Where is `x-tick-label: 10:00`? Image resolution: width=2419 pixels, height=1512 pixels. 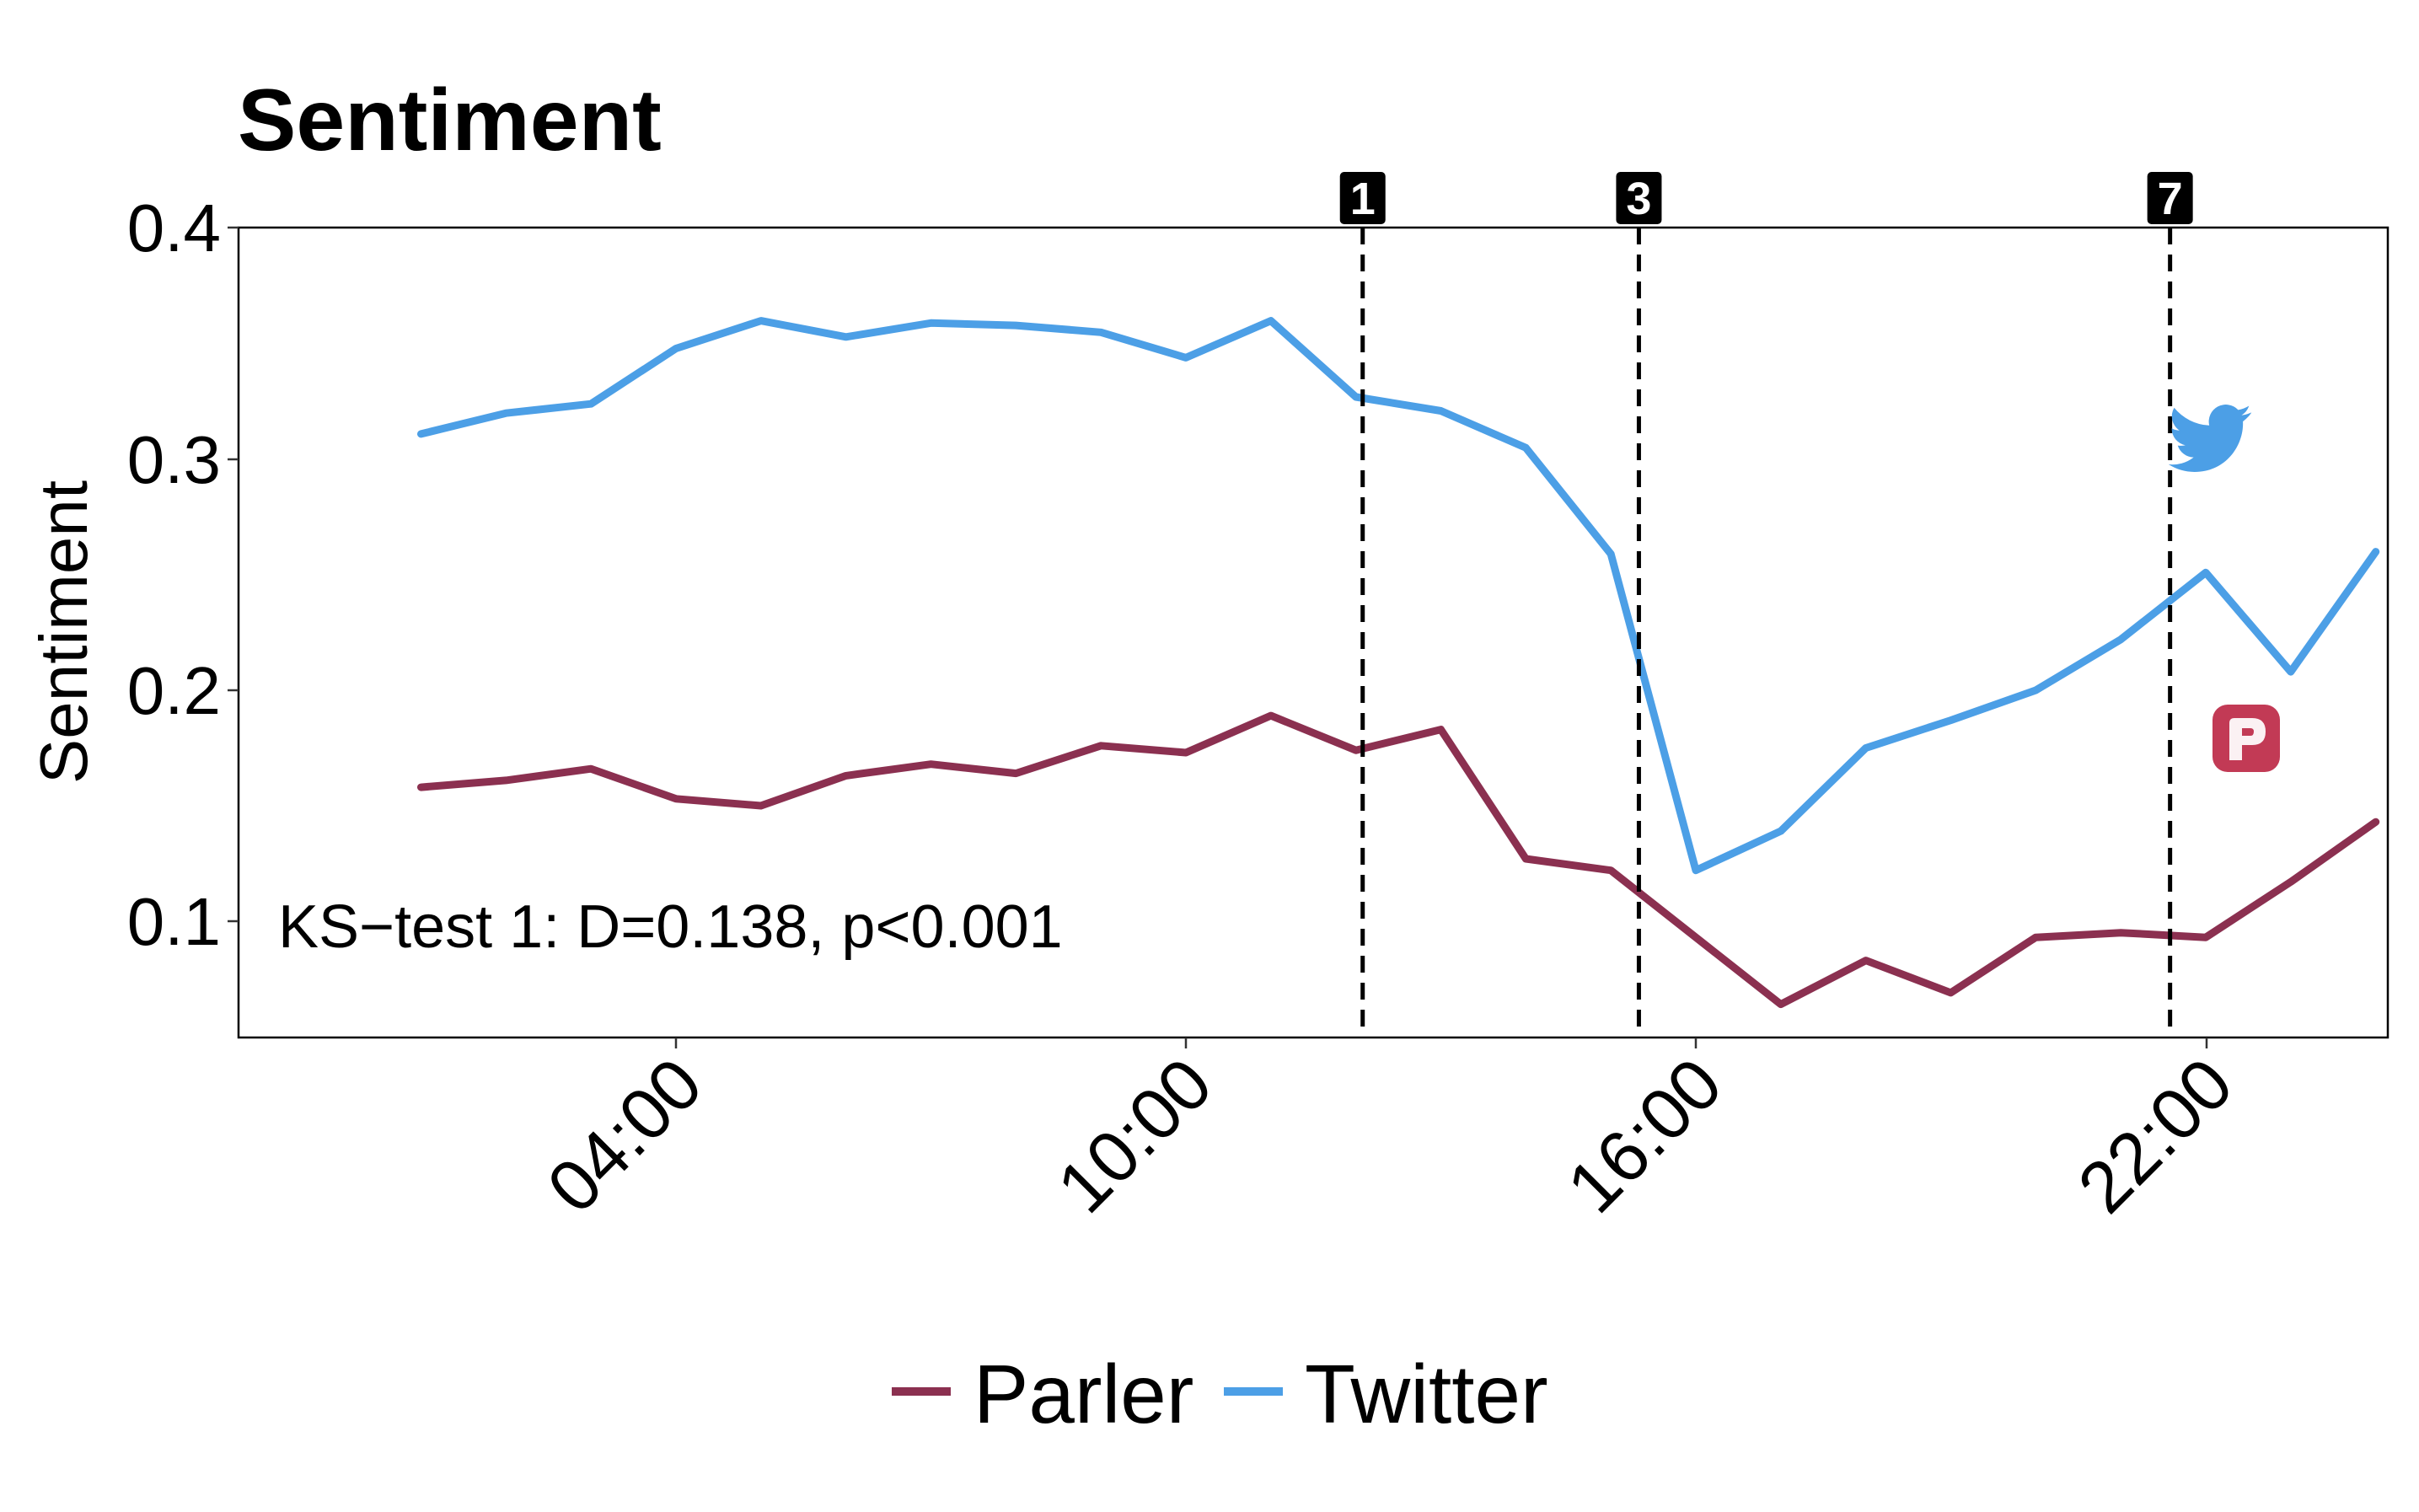 x-tick-label: 10:00 is located at coordinates (1134, 1136).